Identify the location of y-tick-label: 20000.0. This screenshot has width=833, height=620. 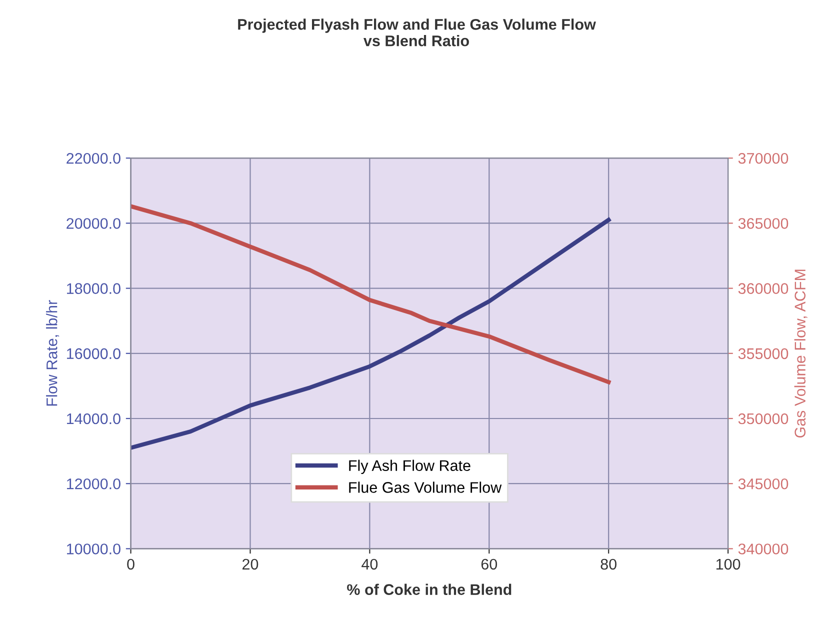
(93, 223).